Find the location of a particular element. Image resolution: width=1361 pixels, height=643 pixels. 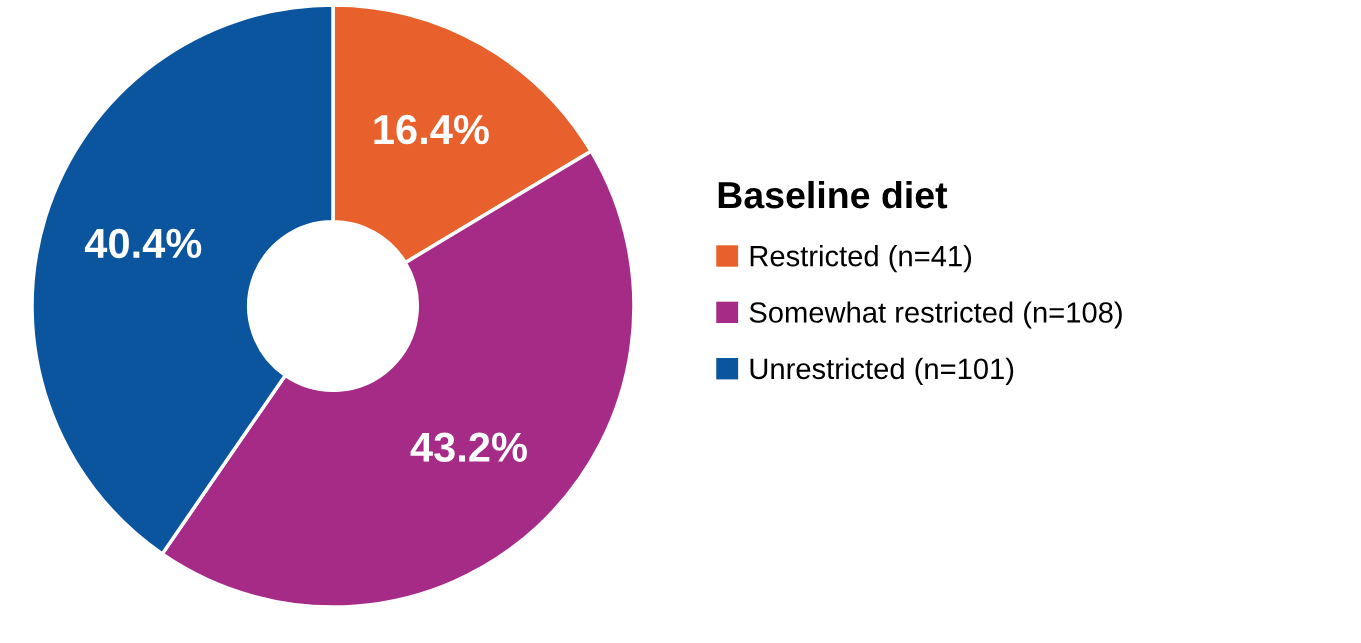

legend-label: Unrestricted (n=101) is located at coordinates (882, 371).